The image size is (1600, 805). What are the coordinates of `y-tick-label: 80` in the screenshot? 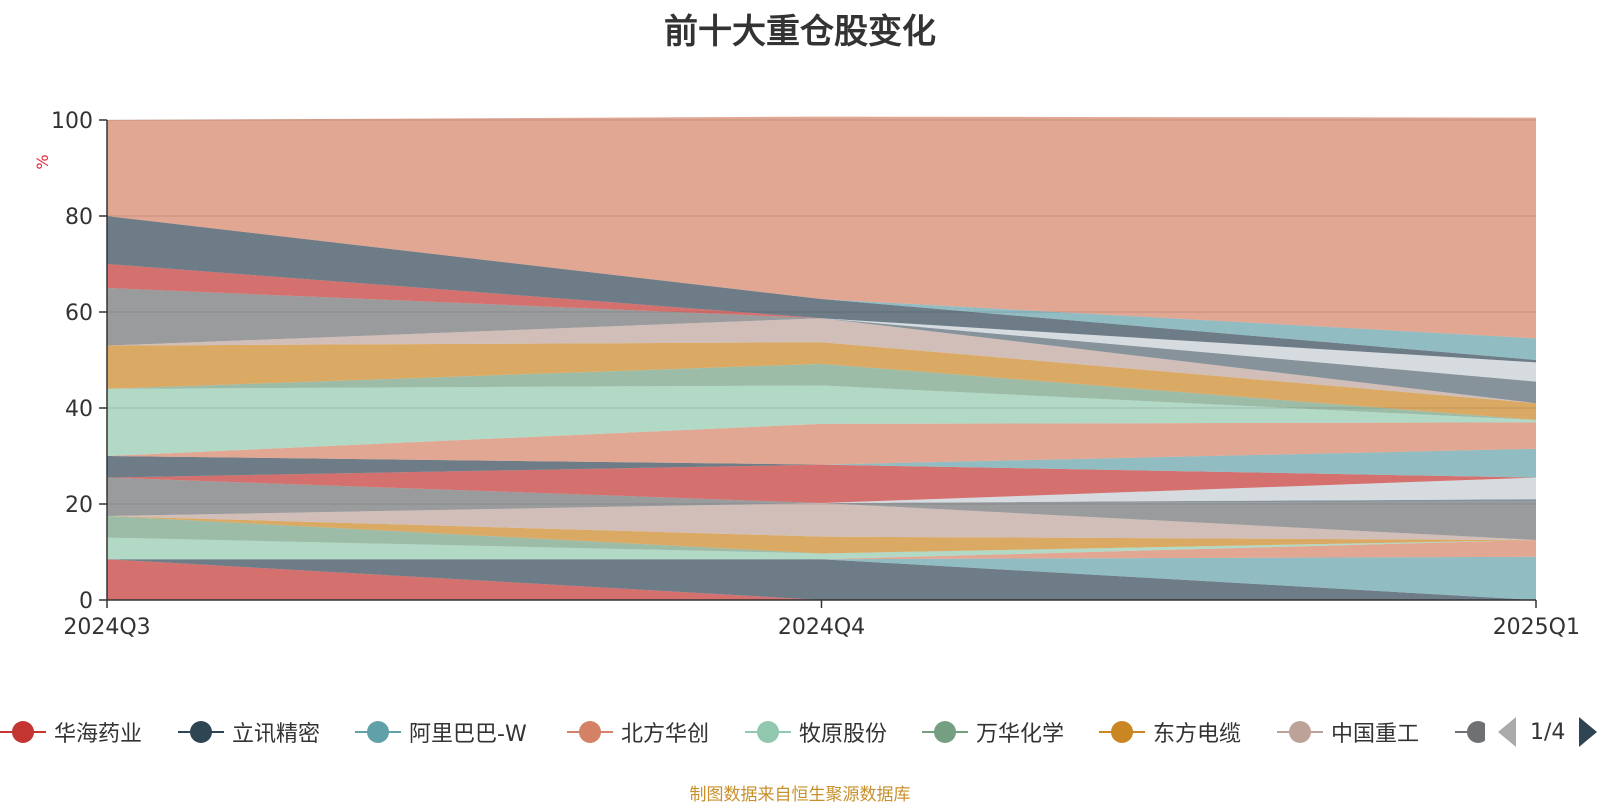 It's located at (79, 217).